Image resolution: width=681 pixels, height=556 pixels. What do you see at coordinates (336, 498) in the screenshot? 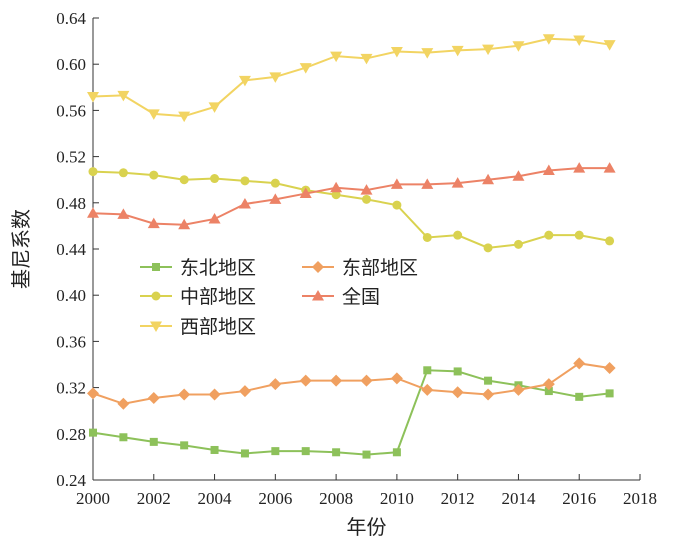
I see `x-tick-label: 2008` at bounding box center [336, 498].